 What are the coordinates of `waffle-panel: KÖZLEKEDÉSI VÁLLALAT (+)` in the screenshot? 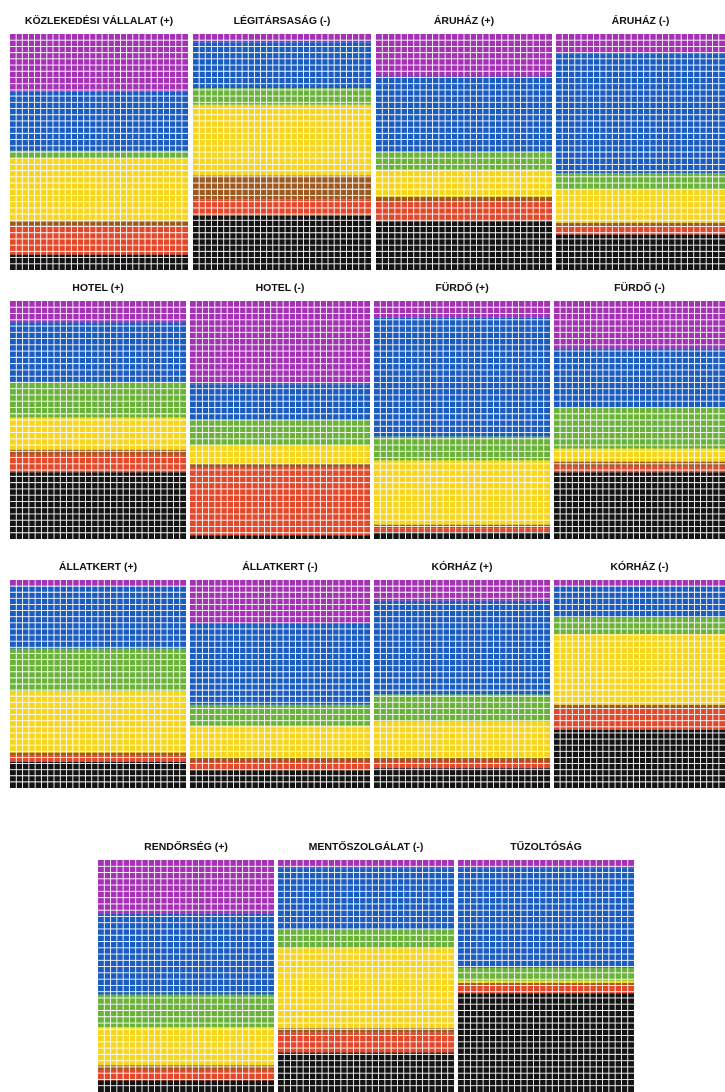 It's located at (99, 142).